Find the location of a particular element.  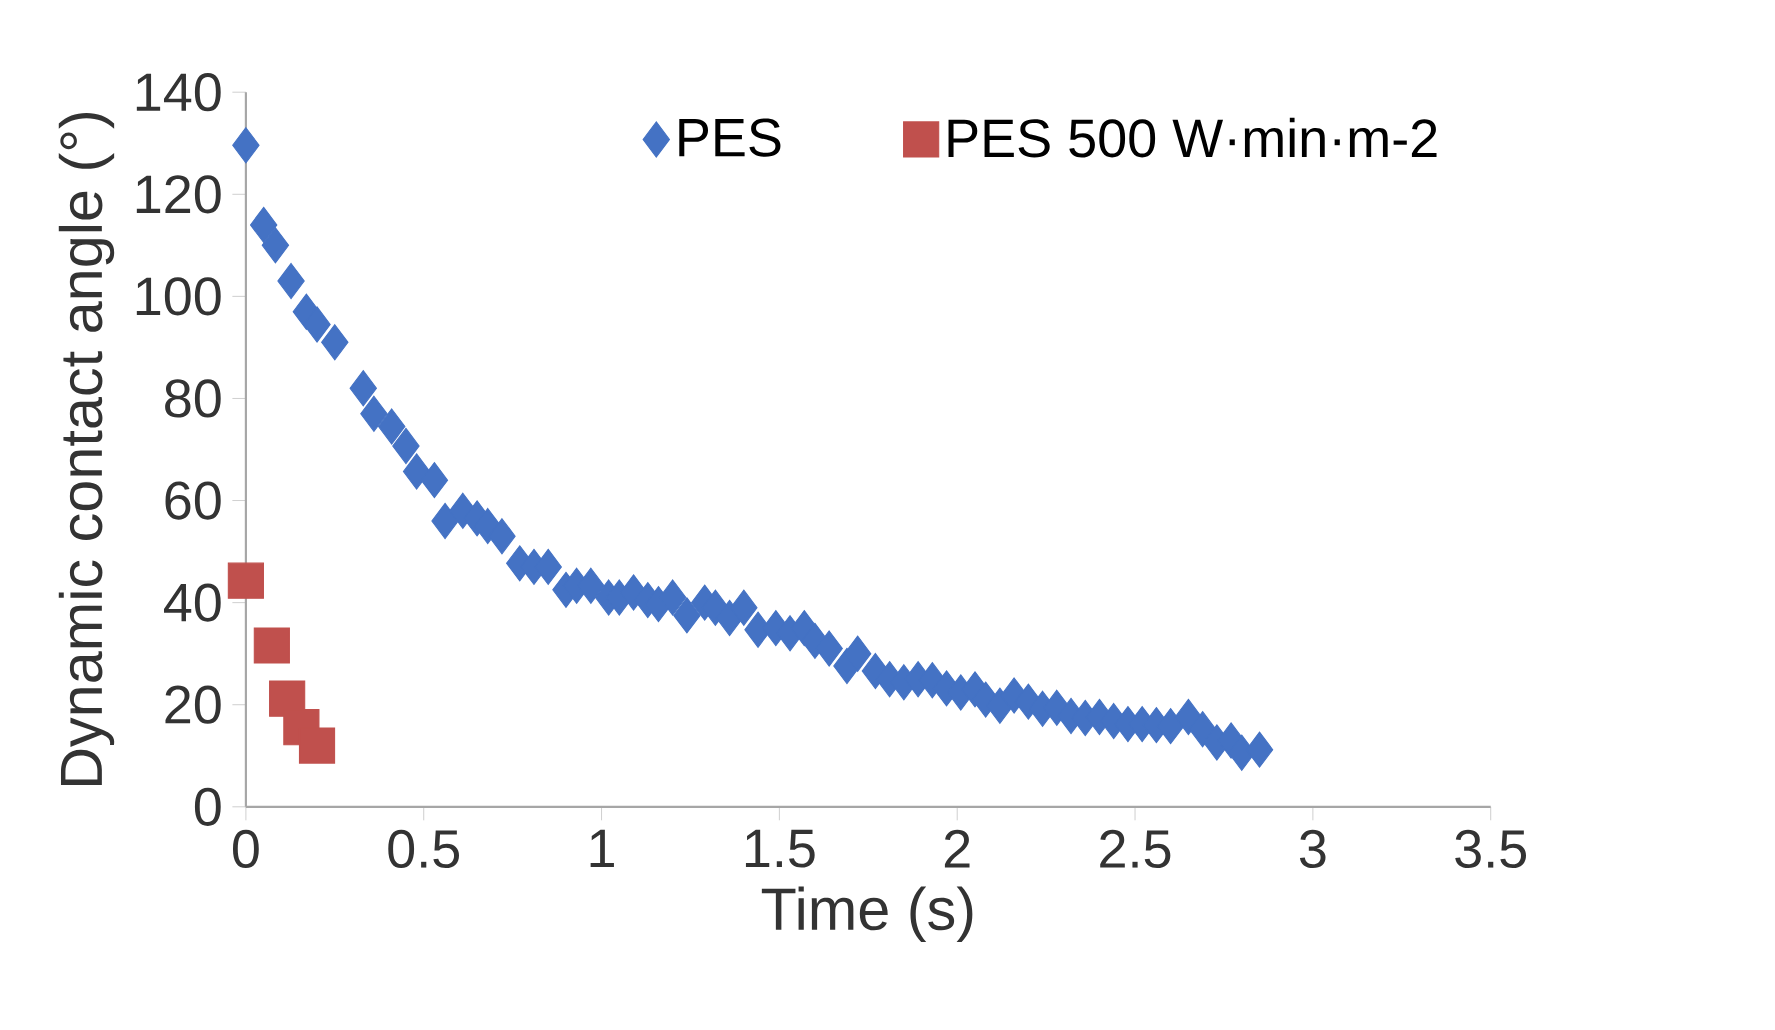

x-axis-title: Time (s) is located at coordinates (867, 914).